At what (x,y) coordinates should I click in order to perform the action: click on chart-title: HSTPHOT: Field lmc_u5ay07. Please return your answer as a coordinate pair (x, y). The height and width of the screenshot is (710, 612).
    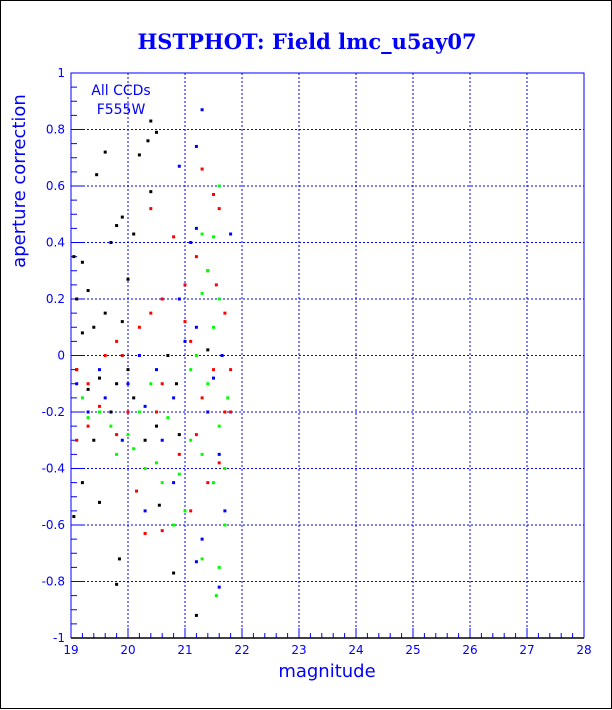
    Looking at the image, I should click on (306, 41).